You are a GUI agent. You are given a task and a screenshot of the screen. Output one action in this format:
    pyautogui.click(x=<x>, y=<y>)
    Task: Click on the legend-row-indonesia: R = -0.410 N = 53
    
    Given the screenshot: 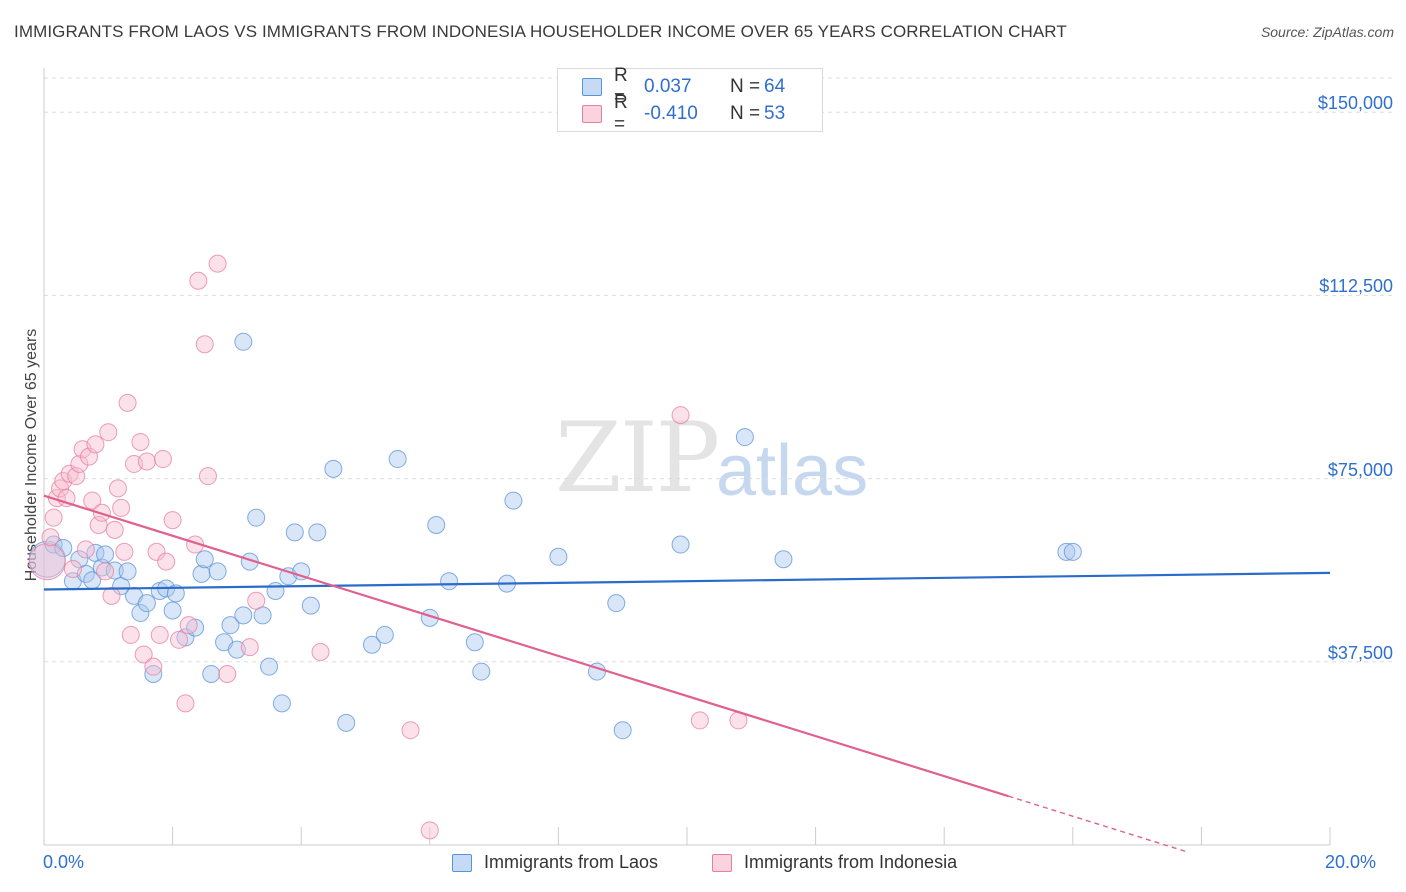 What is the action you would take?
    pyautogui.click(x=684, y=113)
    